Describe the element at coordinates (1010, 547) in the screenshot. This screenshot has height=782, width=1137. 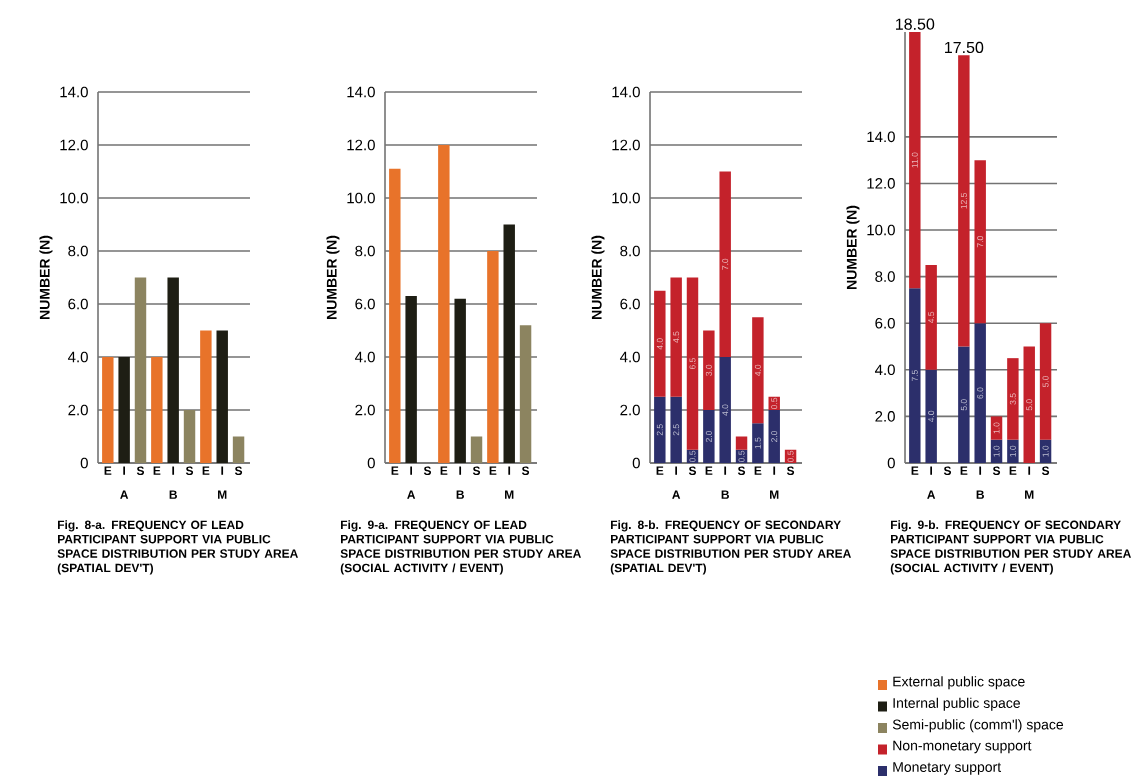
I see `text: Fig. 9-b. FREQUENCY OF SECONDARY PARTICIPANT SUPPORT VIA PUBLIC SPACE DISTRIBUTION PER STUDY AREA (SOCIAL ACTIVITY / EVENT)` at that location.